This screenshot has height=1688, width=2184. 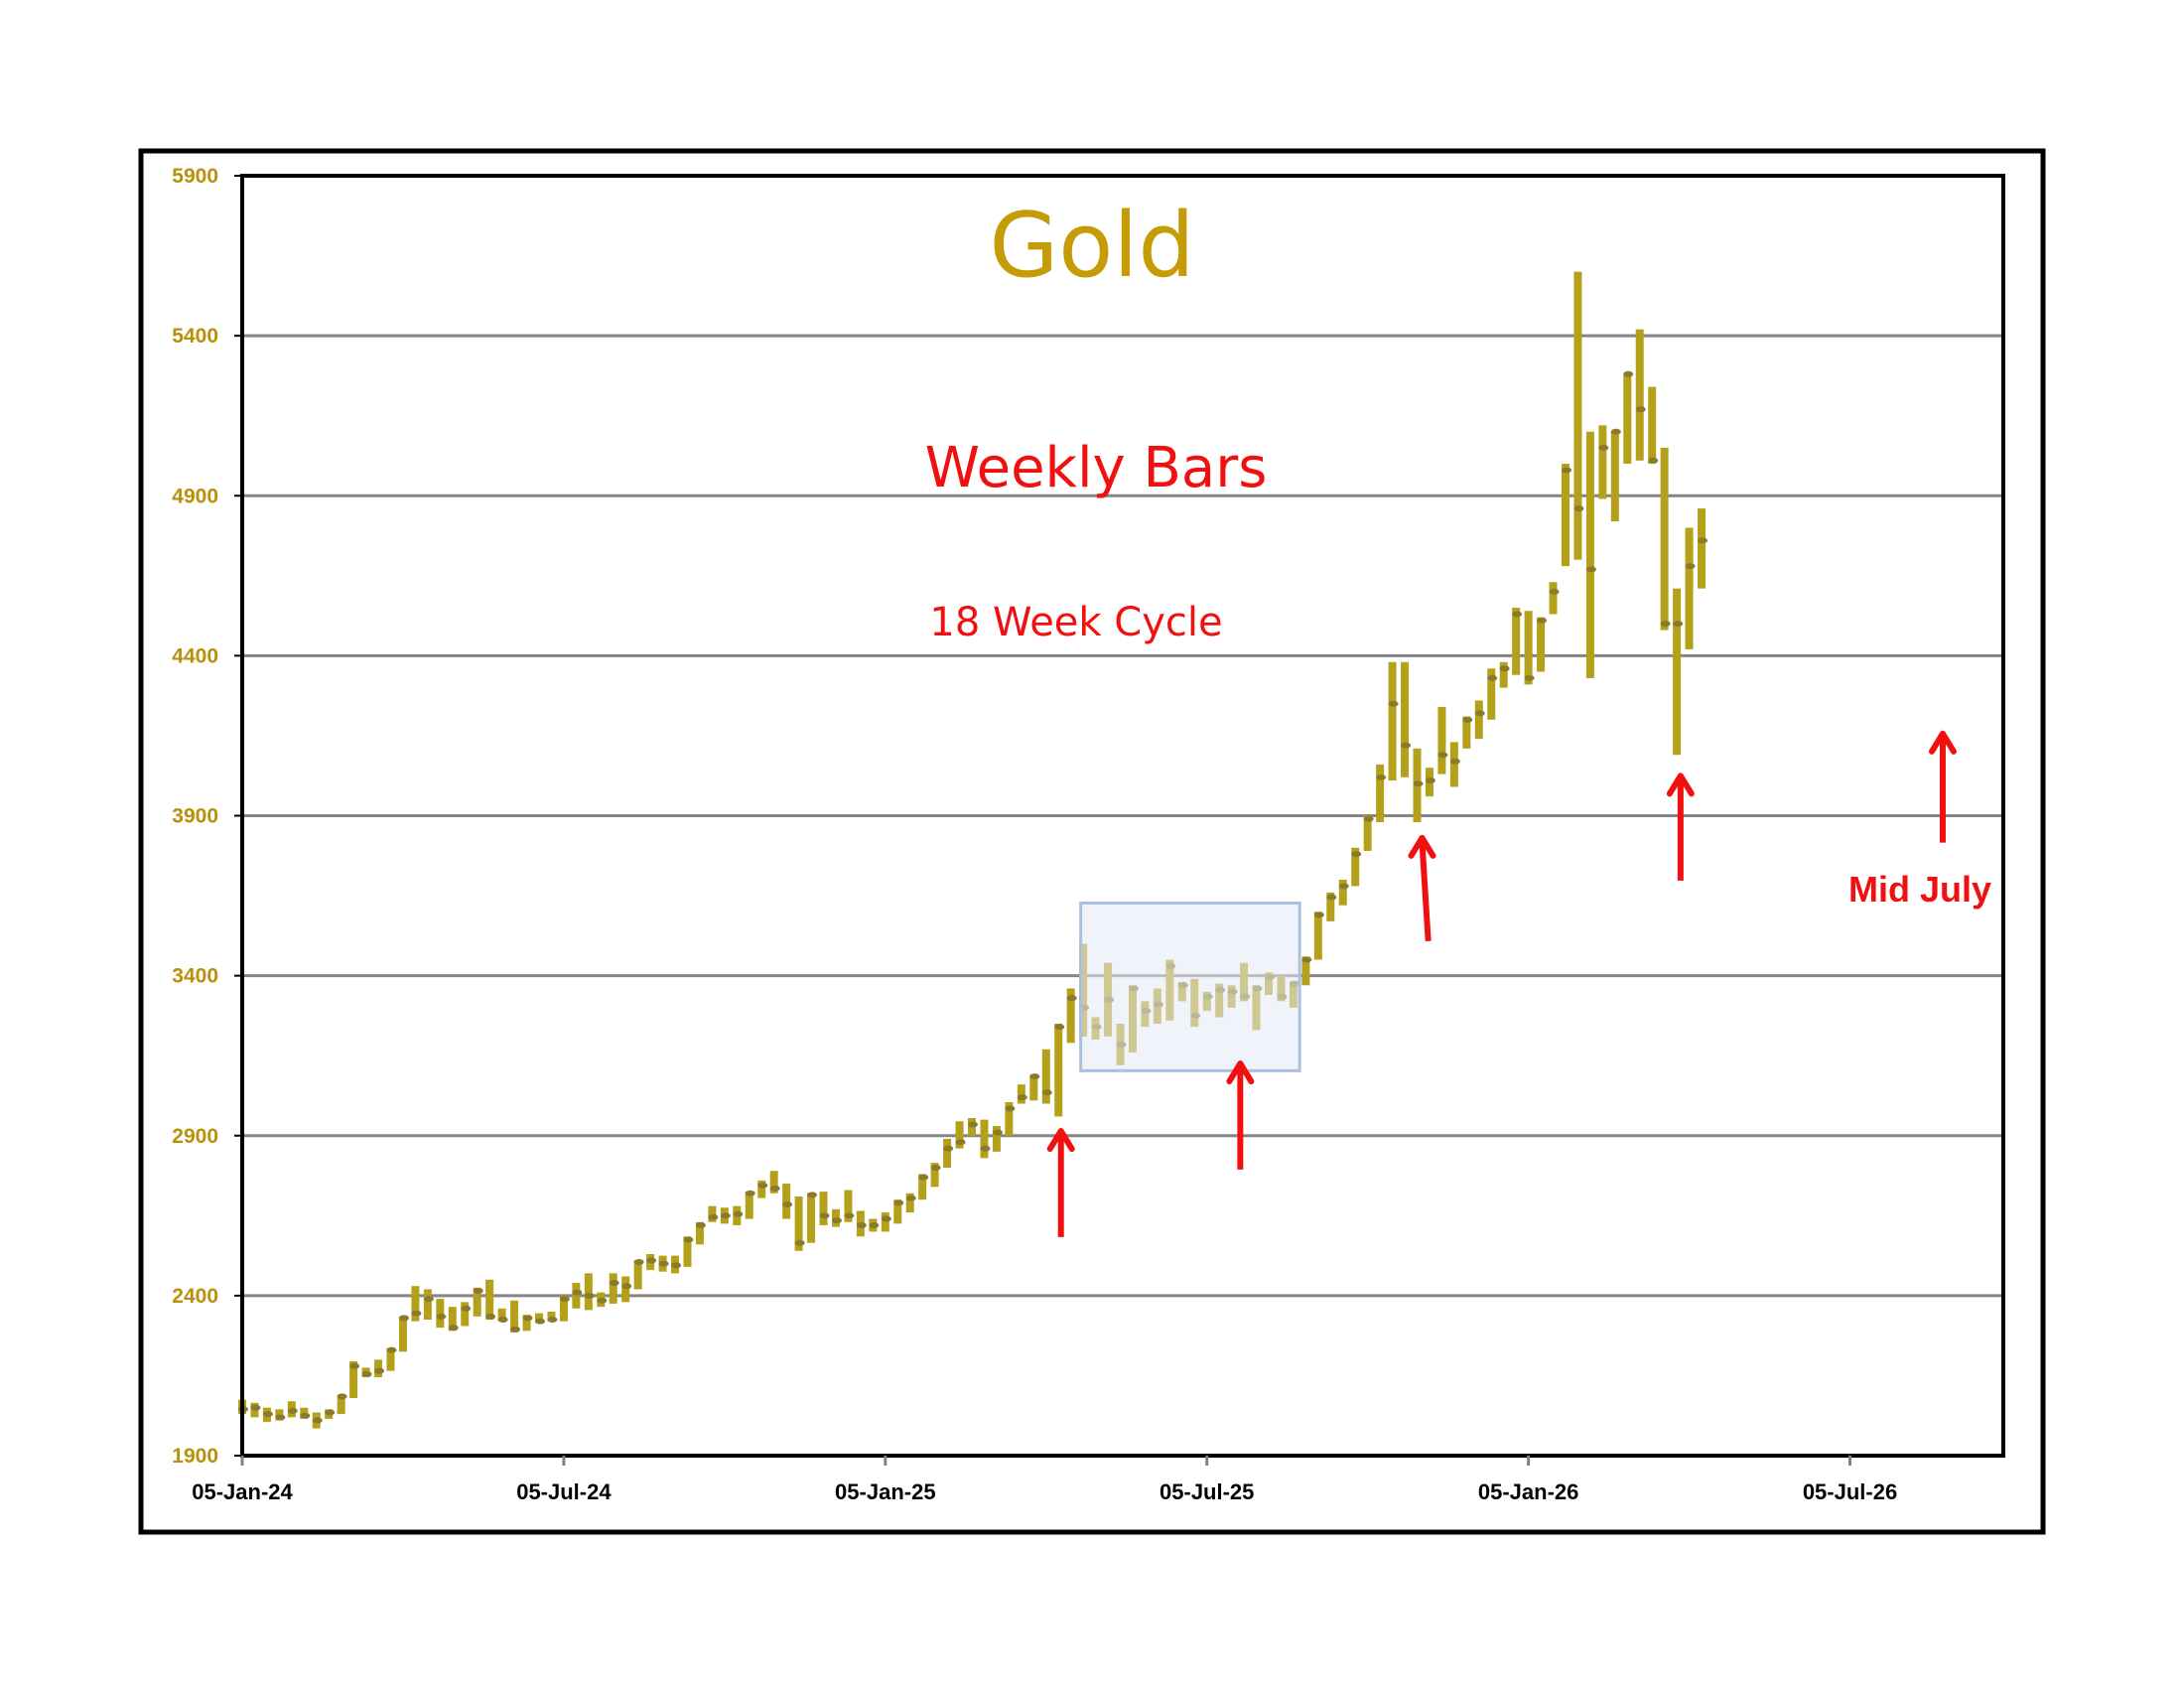 I want to click on y-tick-label: 4400, so click(x=195, y=655).